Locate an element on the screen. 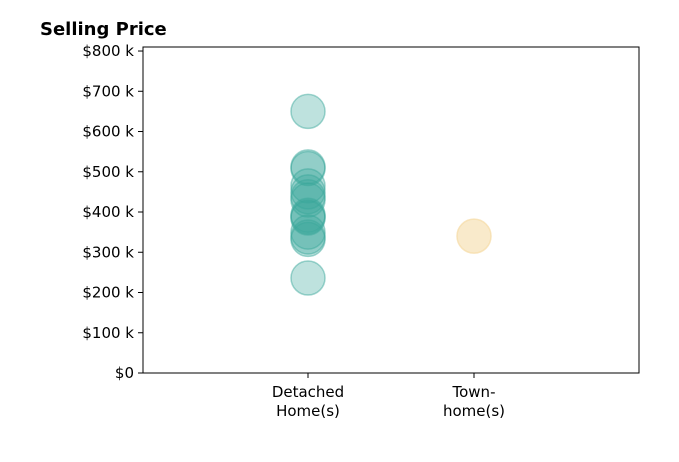  x-category-label: Town-home(s) is located at coordinates (474, 401).